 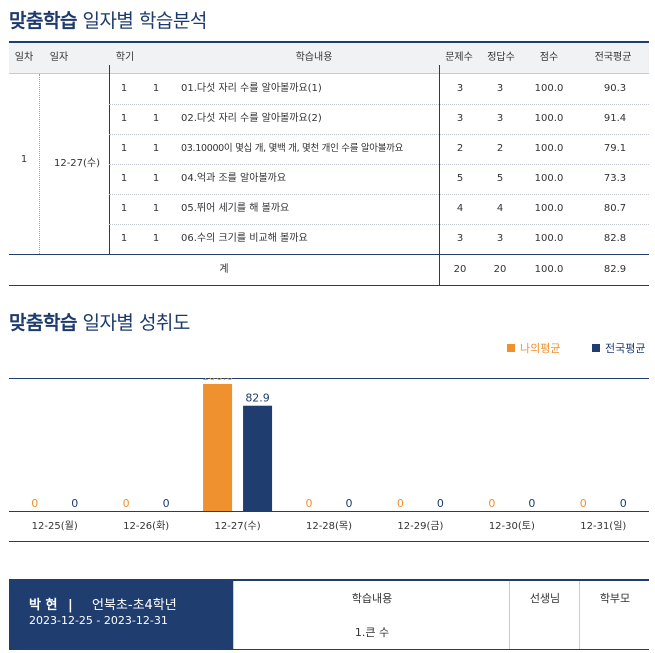 I want to click on questions-cell: 2, so click(x=460, y=148).